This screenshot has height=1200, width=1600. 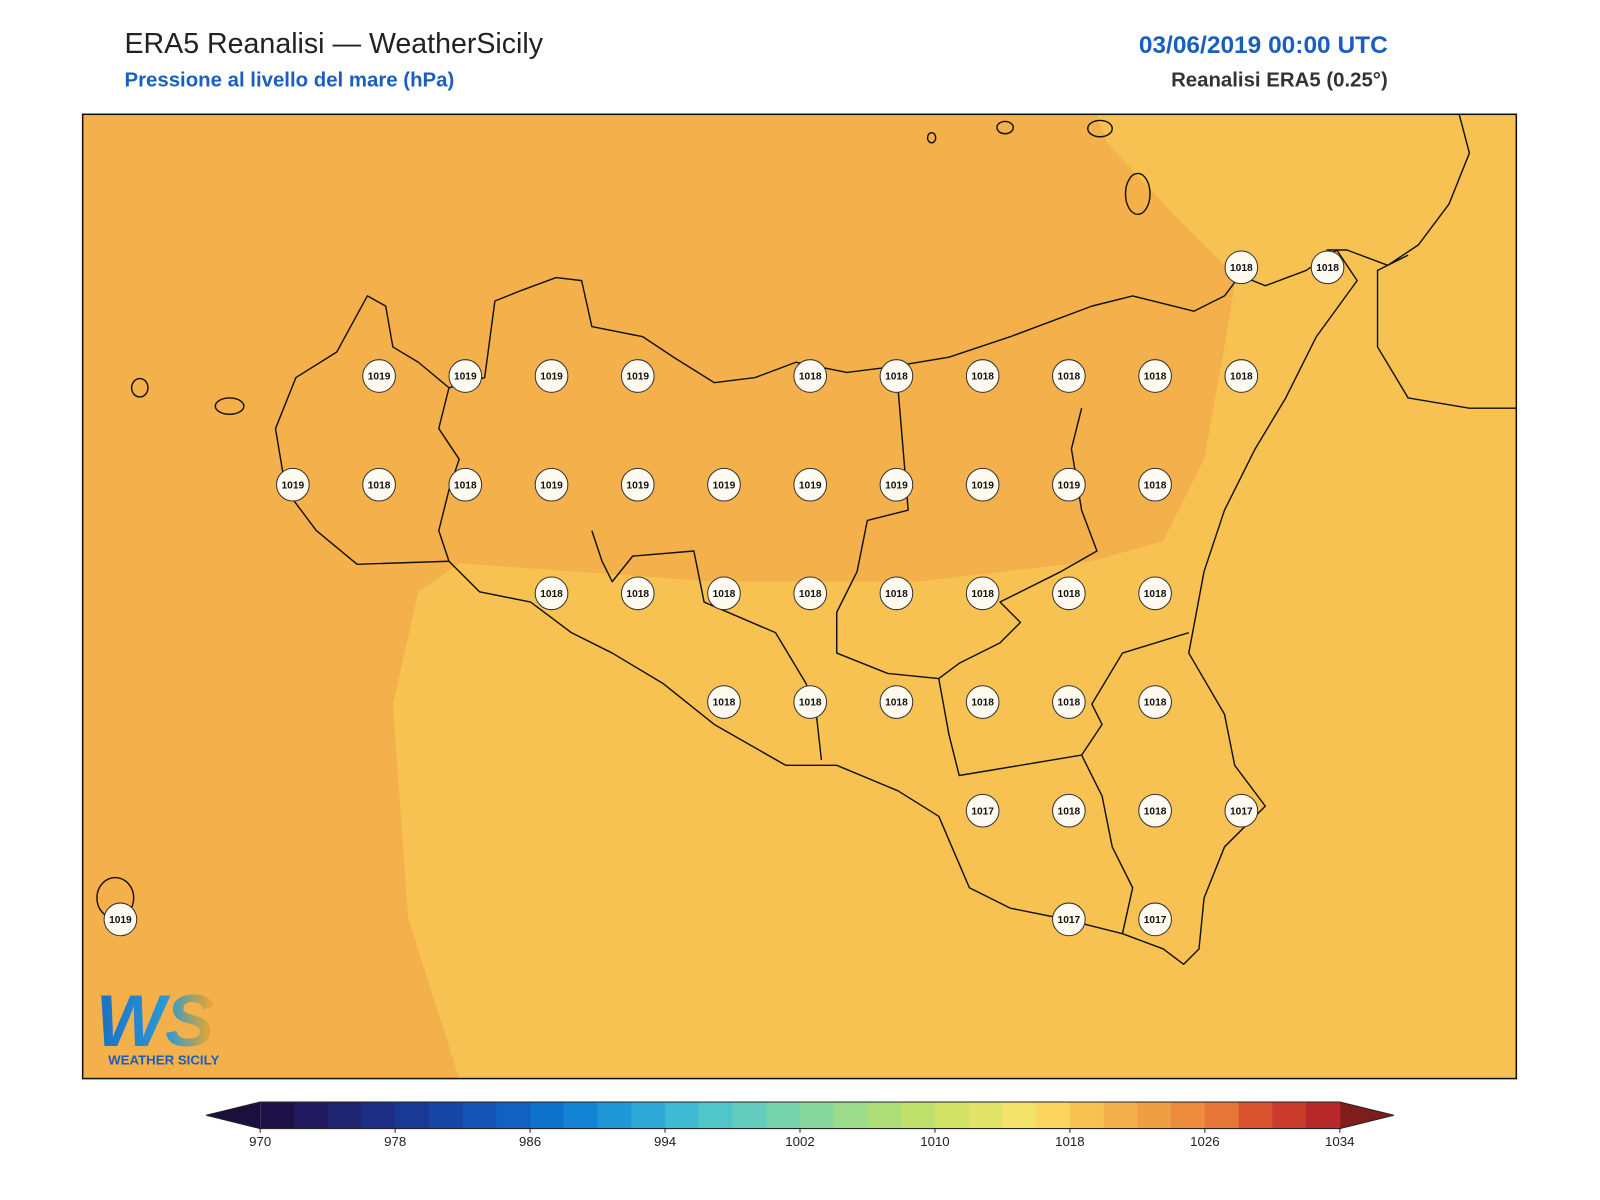 I want to click on colorbar-tick-label: 970, so click(x=260, y=1141).